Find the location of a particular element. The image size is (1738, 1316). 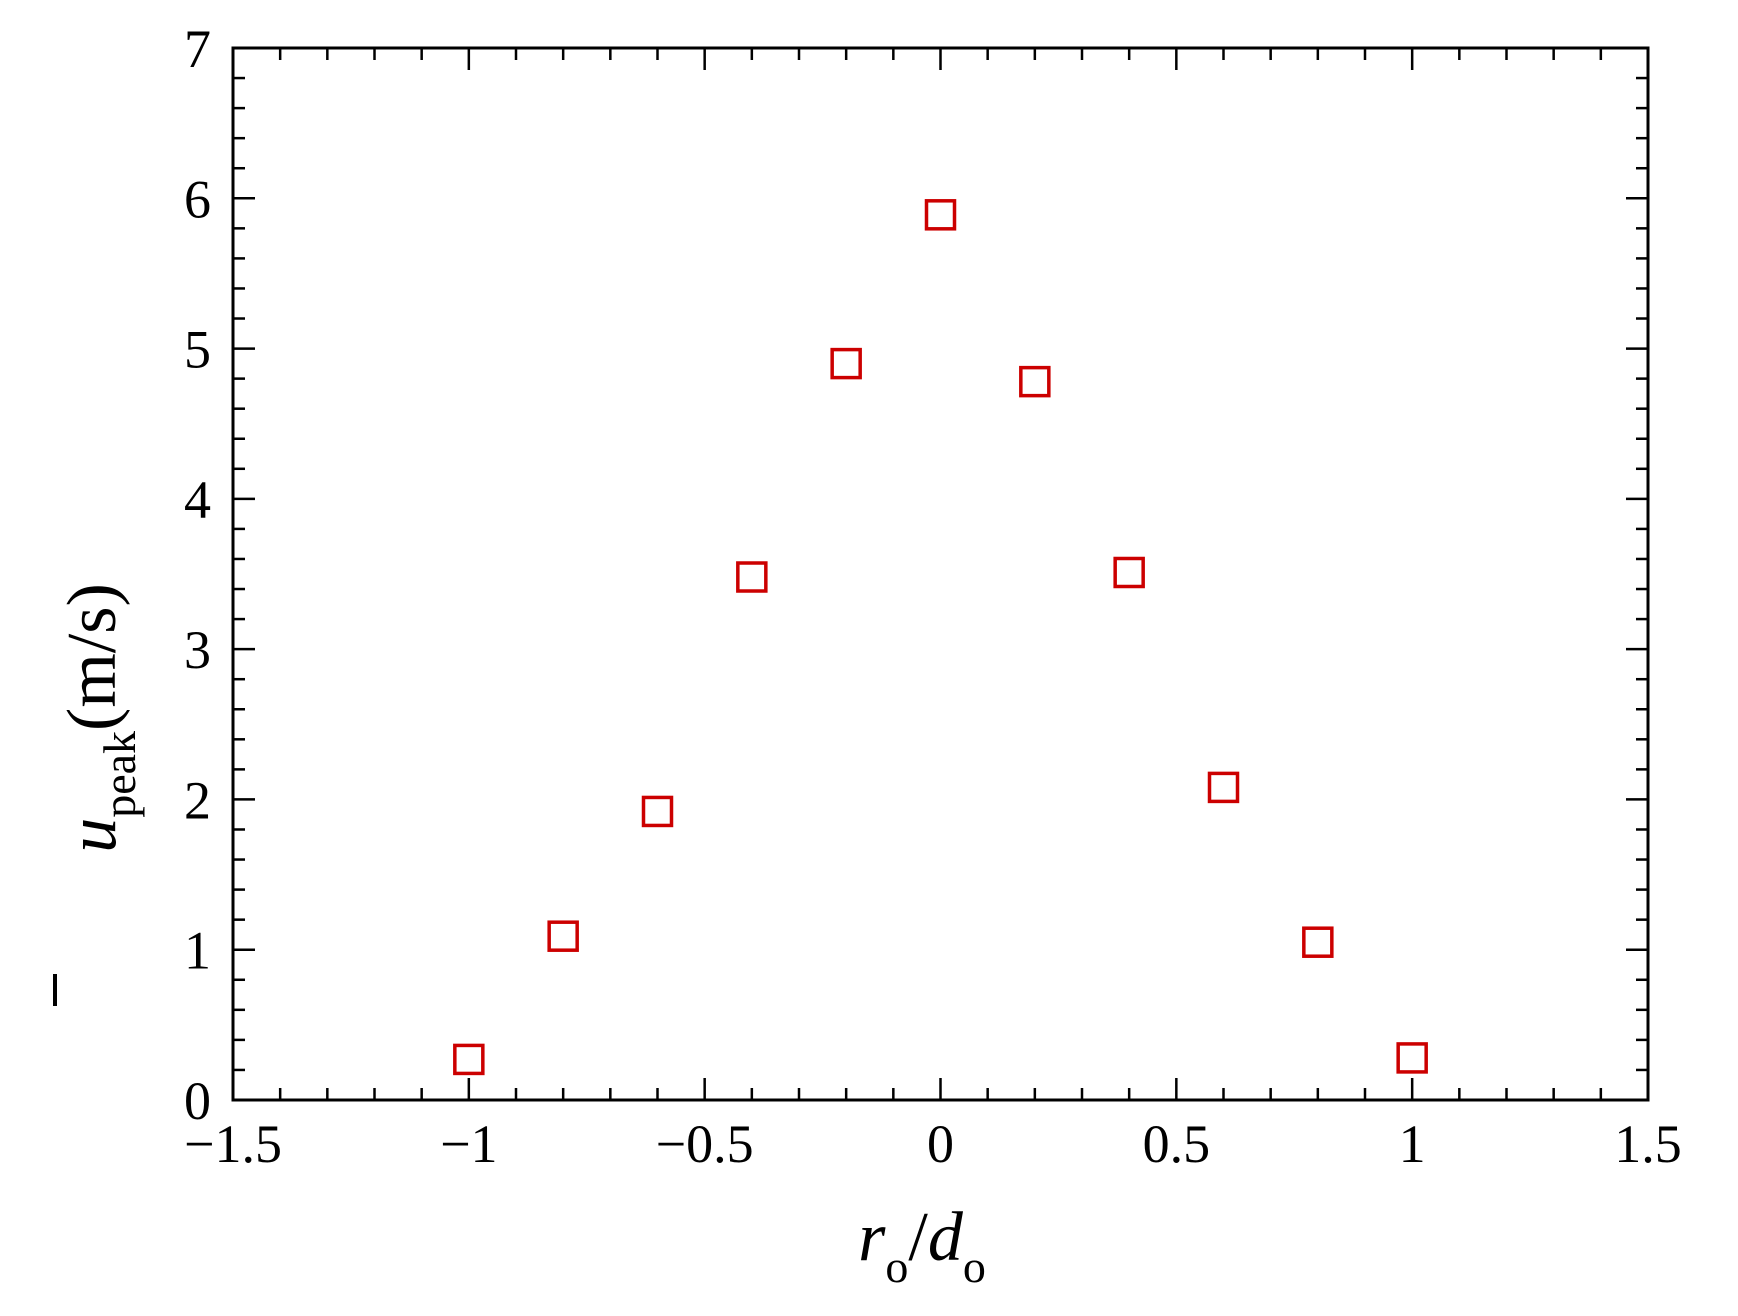

x-tick-label: 1.5 is located at coordinates (1648, 1144).